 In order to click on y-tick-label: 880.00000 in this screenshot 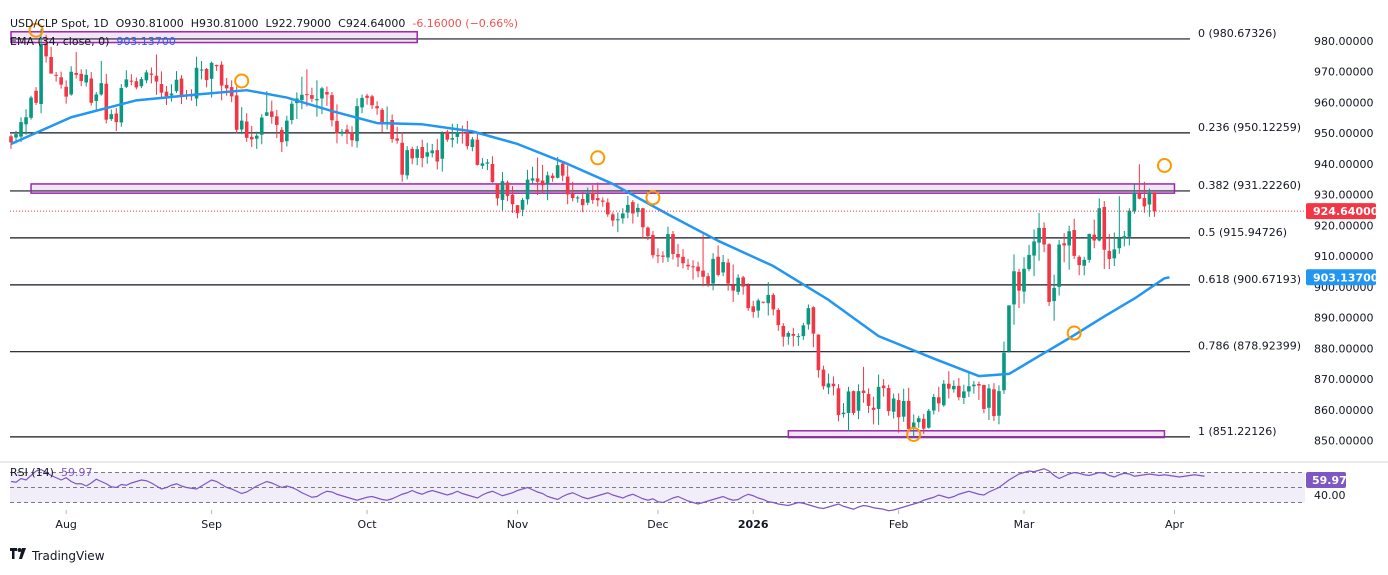, I will do `click(1344, 348)`.